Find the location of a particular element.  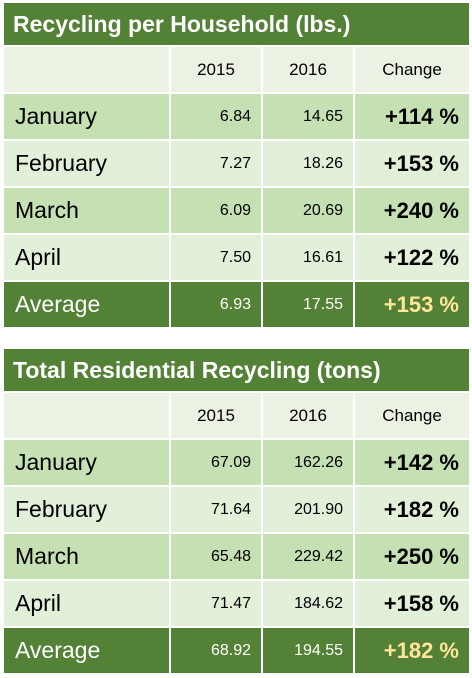

value-2015: 6.09 is located at coordinates (215, 210).